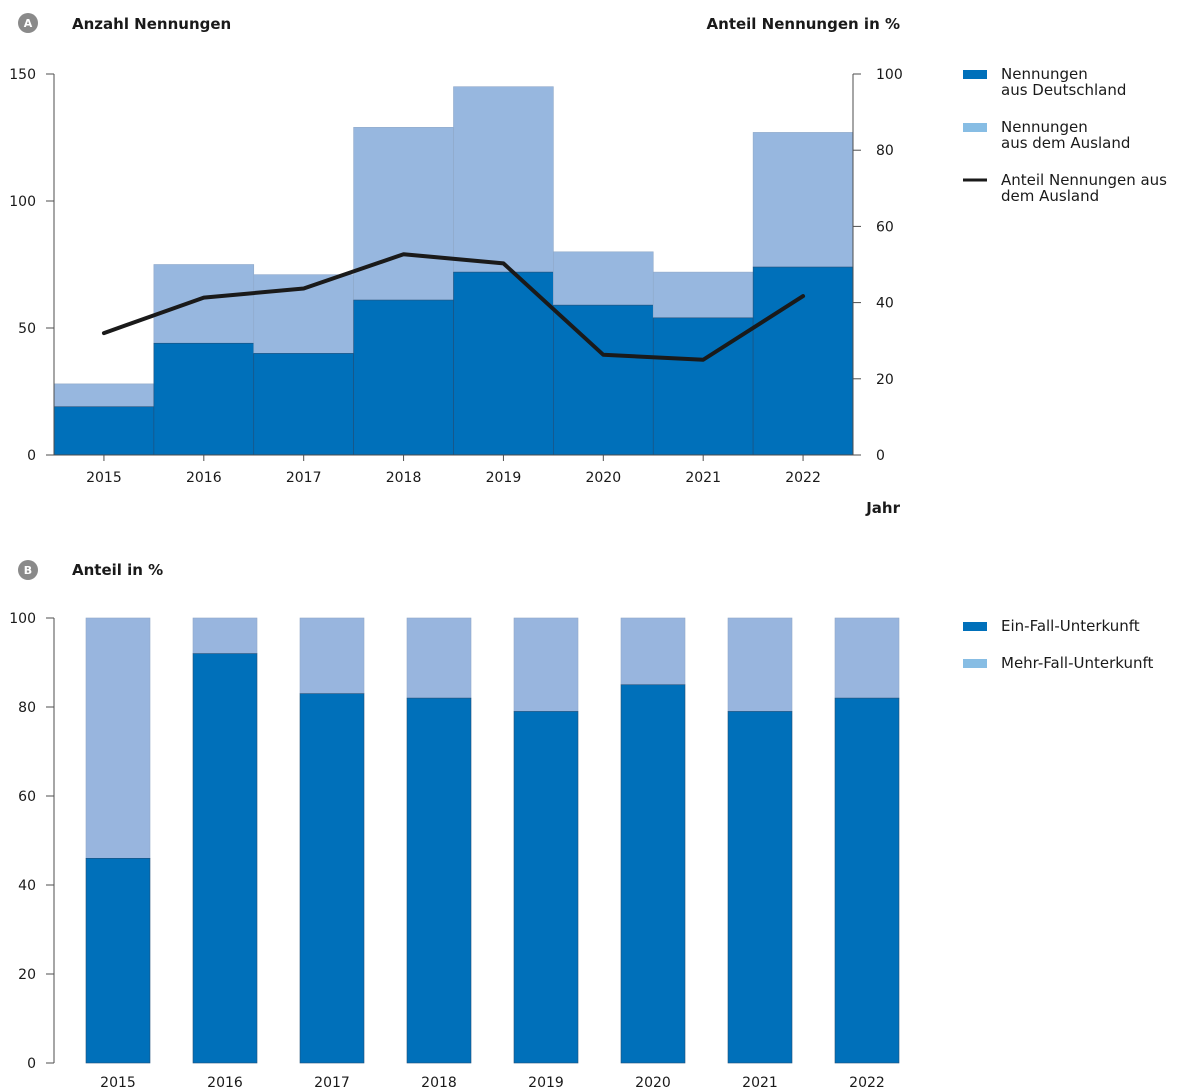  What do you see at coordinates (889, 75) in the screenshot?
I see `y2-tick-label: 100` at bounding box center [889, 75].